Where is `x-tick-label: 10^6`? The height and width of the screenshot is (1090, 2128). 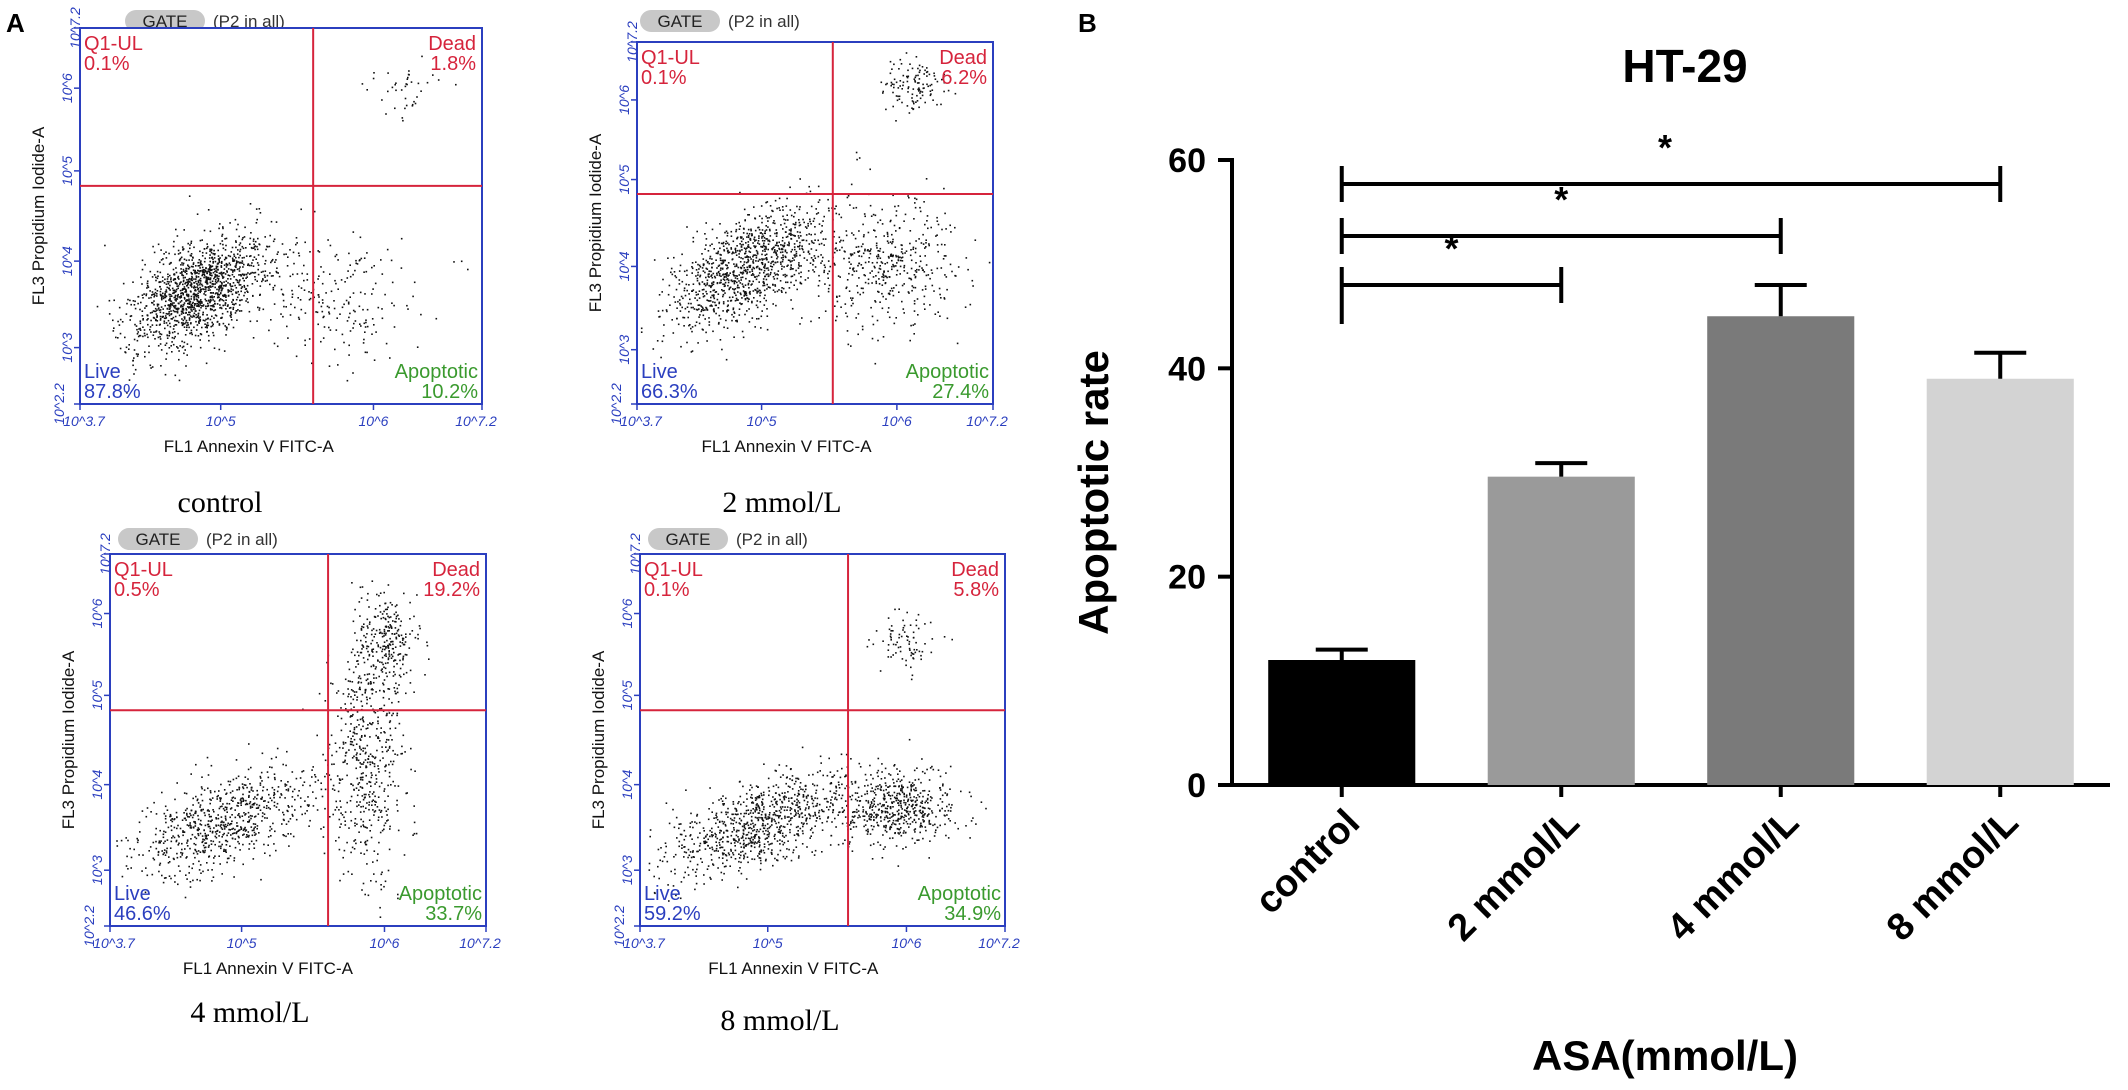
x-tick-label: 10^6 is located at coordinates (897, 421).